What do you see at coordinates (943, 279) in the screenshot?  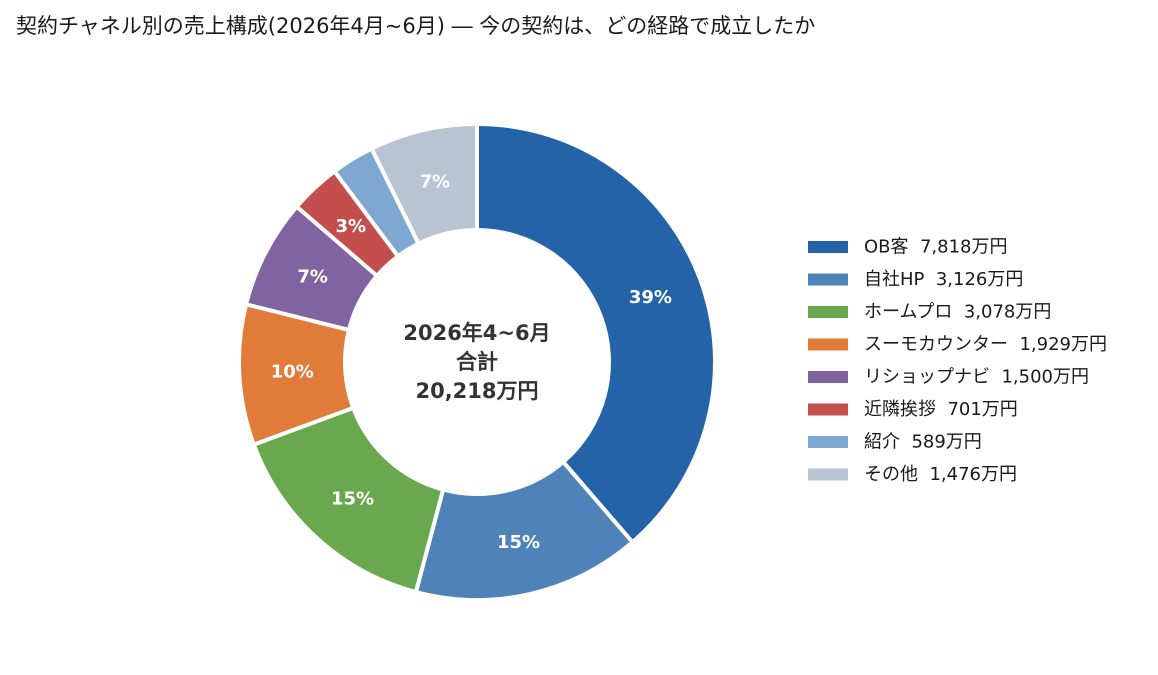 I see `legend-label-2: 自社HP 3,126万円` at bounding box center [943, 279].